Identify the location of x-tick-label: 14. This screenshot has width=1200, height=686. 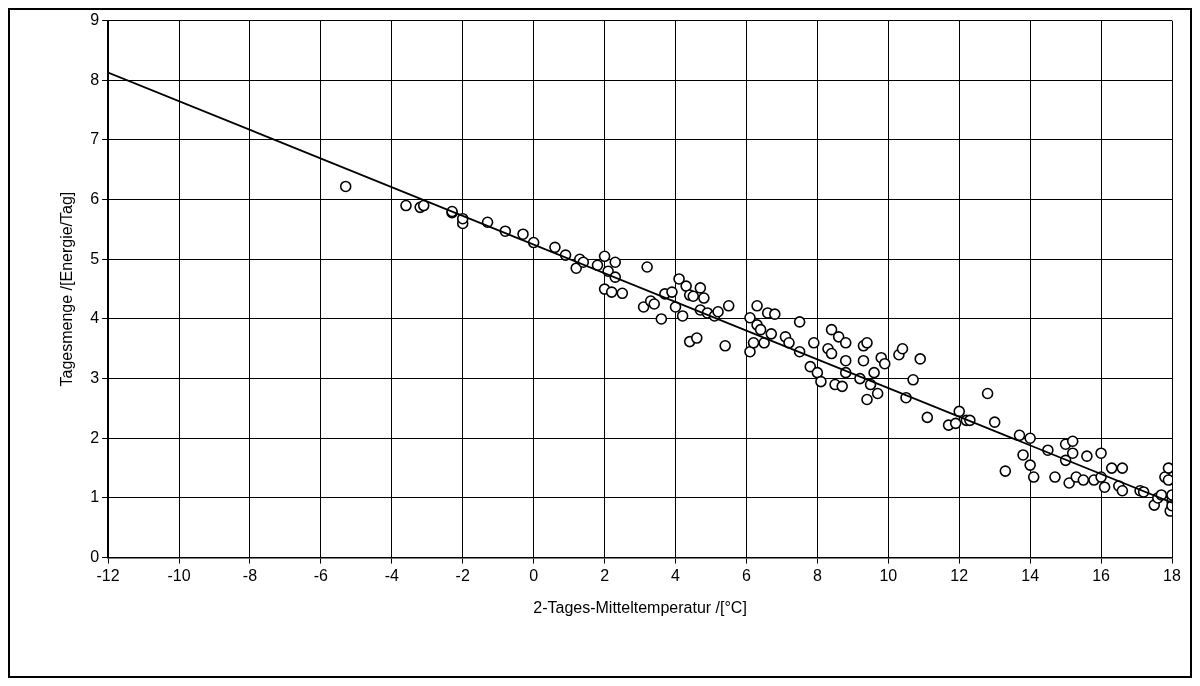
(1030, 575).